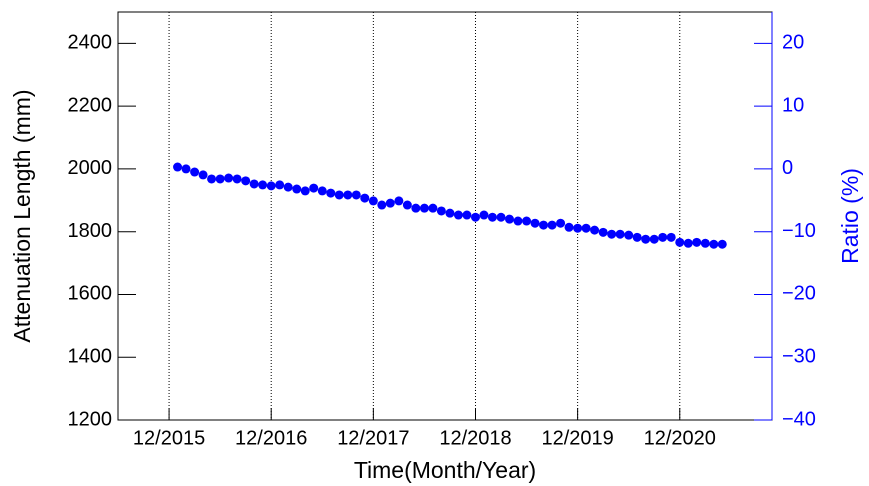 The width and height of the screenshot is (869, 486). Describe the element at coordinates (90, 231) in the screenshot. I see `y-tick-label: 1800` at that location.